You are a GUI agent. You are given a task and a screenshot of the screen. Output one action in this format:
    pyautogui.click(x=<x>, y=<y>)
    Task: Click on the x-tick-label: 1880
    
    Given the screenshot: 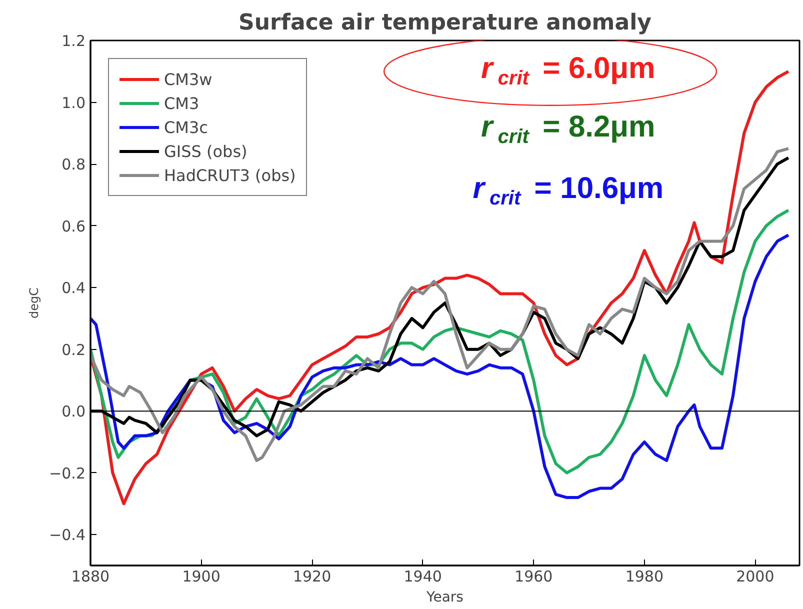 What is the action you would take?
    pyautogui.click(x=90, y=577)
    